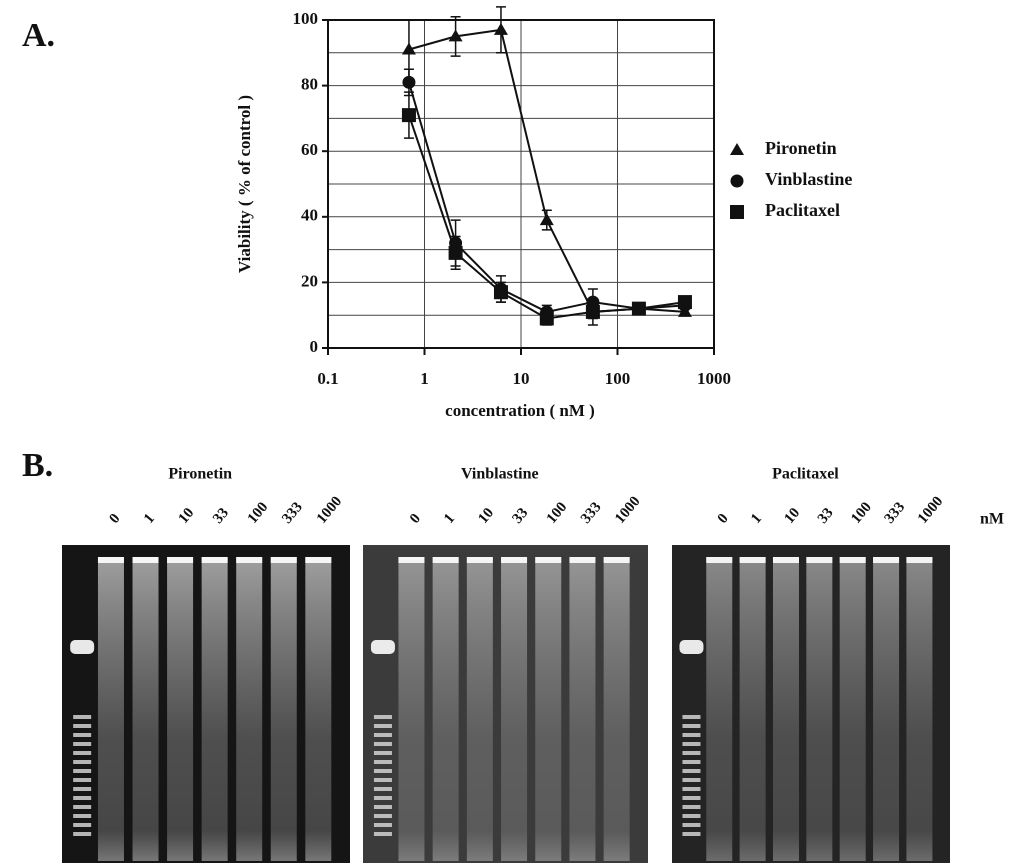 This screenshot has height=865, width=1024. Describe the element at coordinates (200, 474) in the screenshot. I see `gel-title: Pironetin` at that location.